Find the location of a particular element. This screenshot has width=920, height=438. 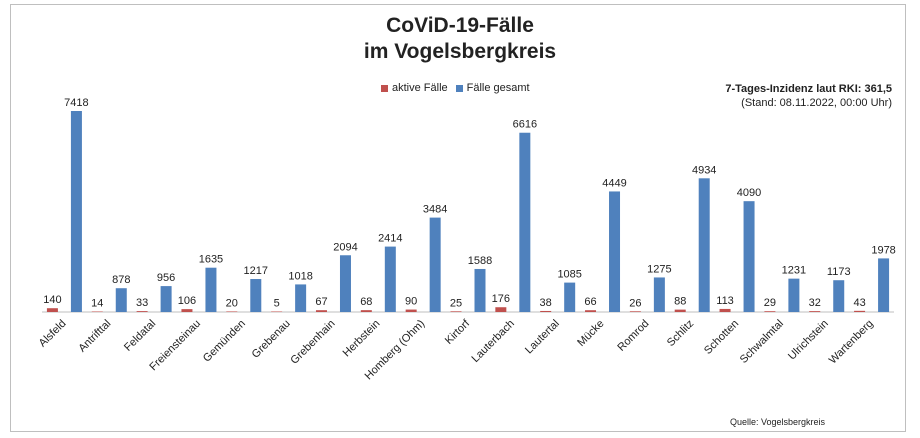

x-tick-label: Schotten is located at coordinates (721, 337).